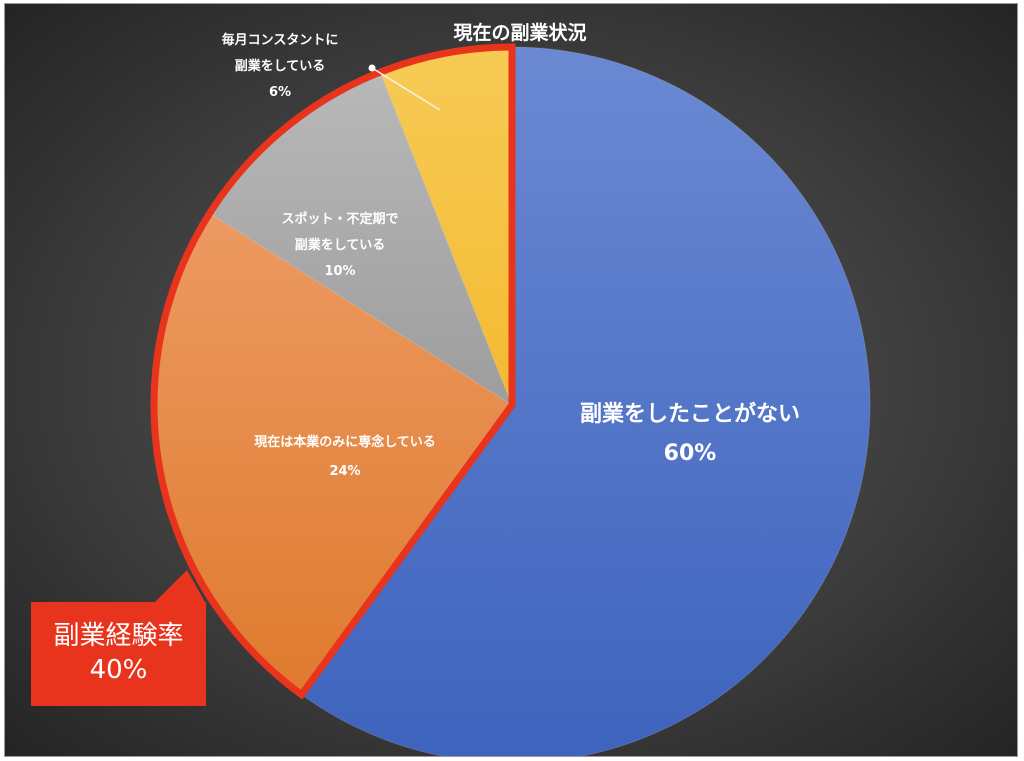  Describe the element at coordinates (340, 219) in the screenshot. I see `slice-label-line-1: スポット・不定期で` at that location.